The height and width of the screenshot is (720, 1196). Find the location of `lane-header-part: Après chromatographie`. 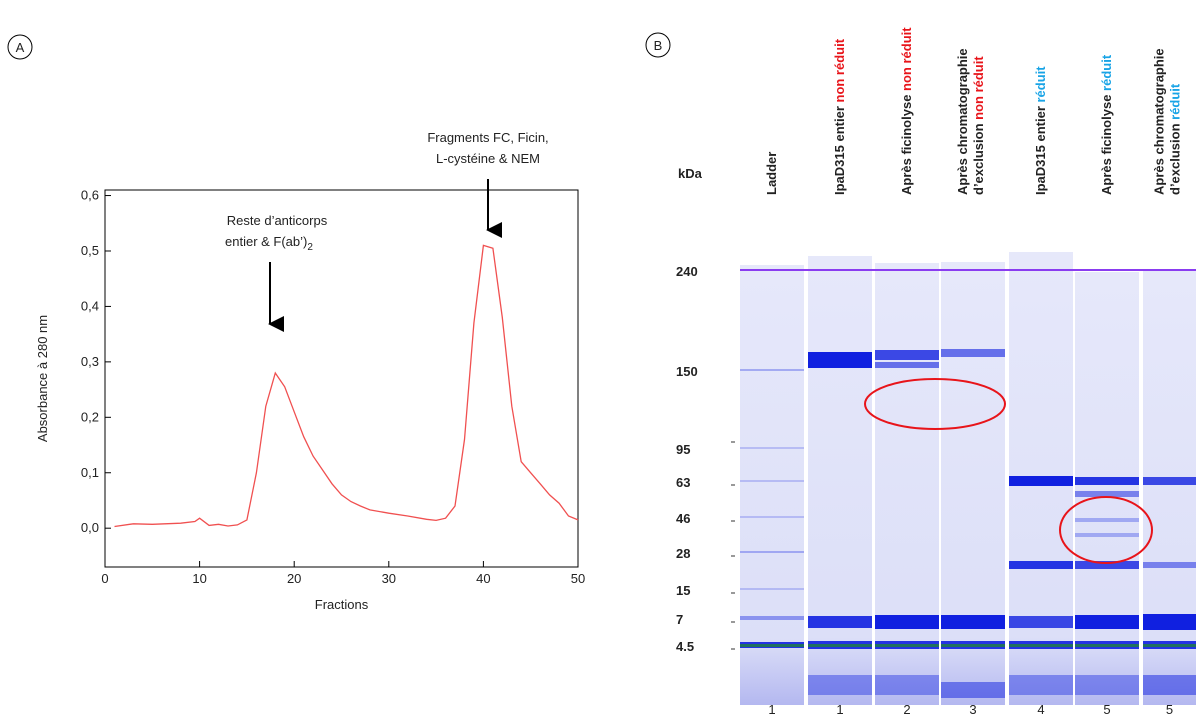

lane-header-part: Après chromatographie is located at coordinates (962, 121).